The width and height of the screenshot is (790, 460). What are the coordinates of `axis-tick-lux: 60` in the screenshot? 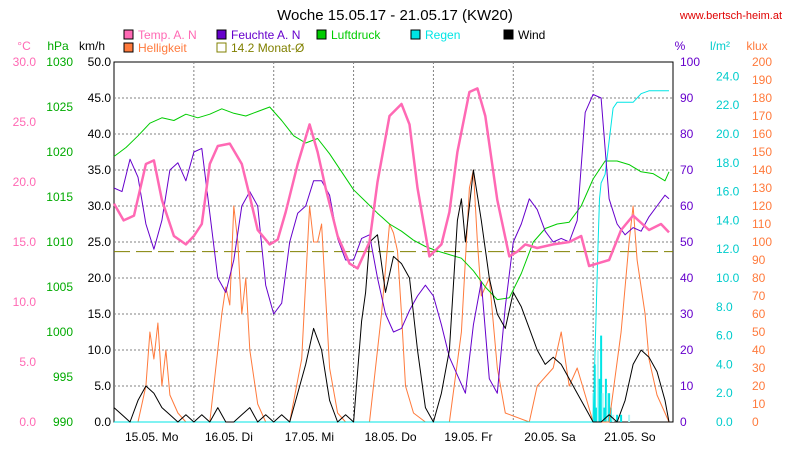 It's located at (759, 314).